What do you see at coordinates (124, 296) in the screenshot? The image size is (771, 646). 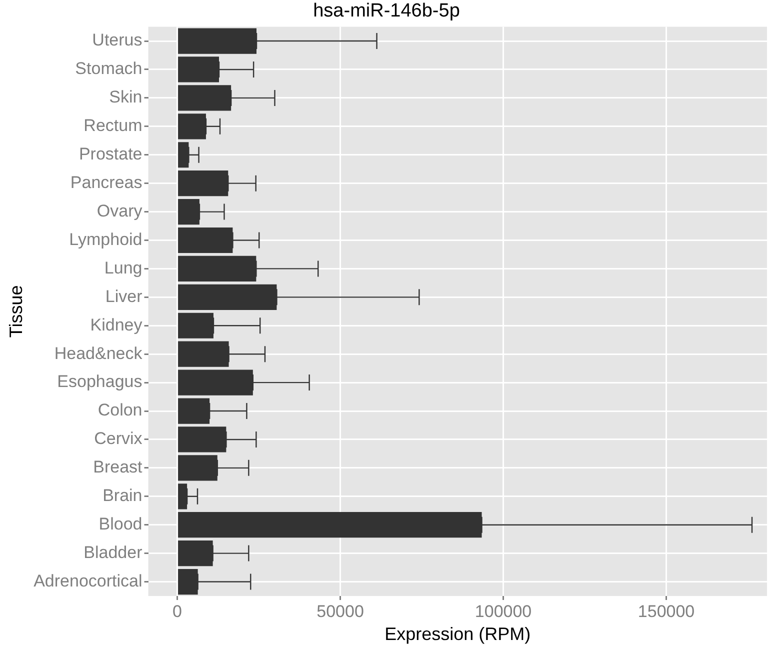 I see `y-tick-label: Liver` at bounding box center [124, 296].